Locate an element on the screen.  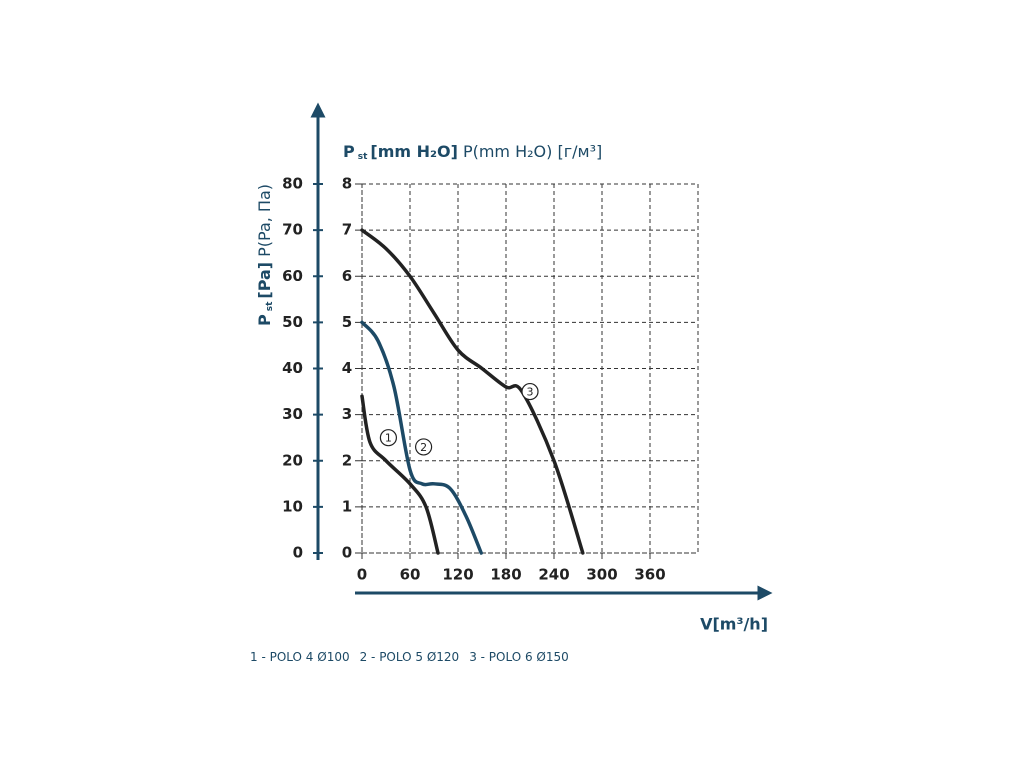
y-tick-label: 50 is located at coordinates (292, 322).